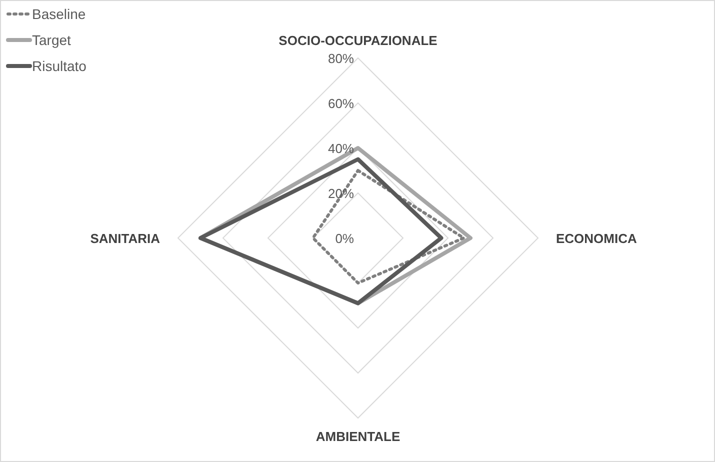 This screenshot has width=715, height=462. What do you see at coordinates (341, 103) in the screenshot?
I see `y-tick-label: 60%` at bounding box center [341, 103].